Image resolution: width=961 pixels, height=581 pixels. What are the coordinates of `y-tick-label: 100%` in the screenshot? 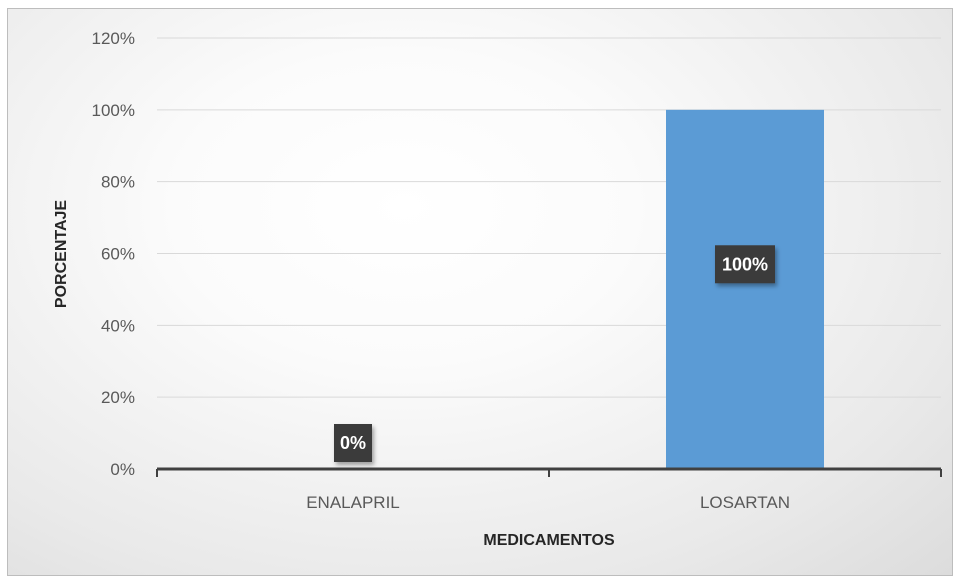 It's located at (113, 110).